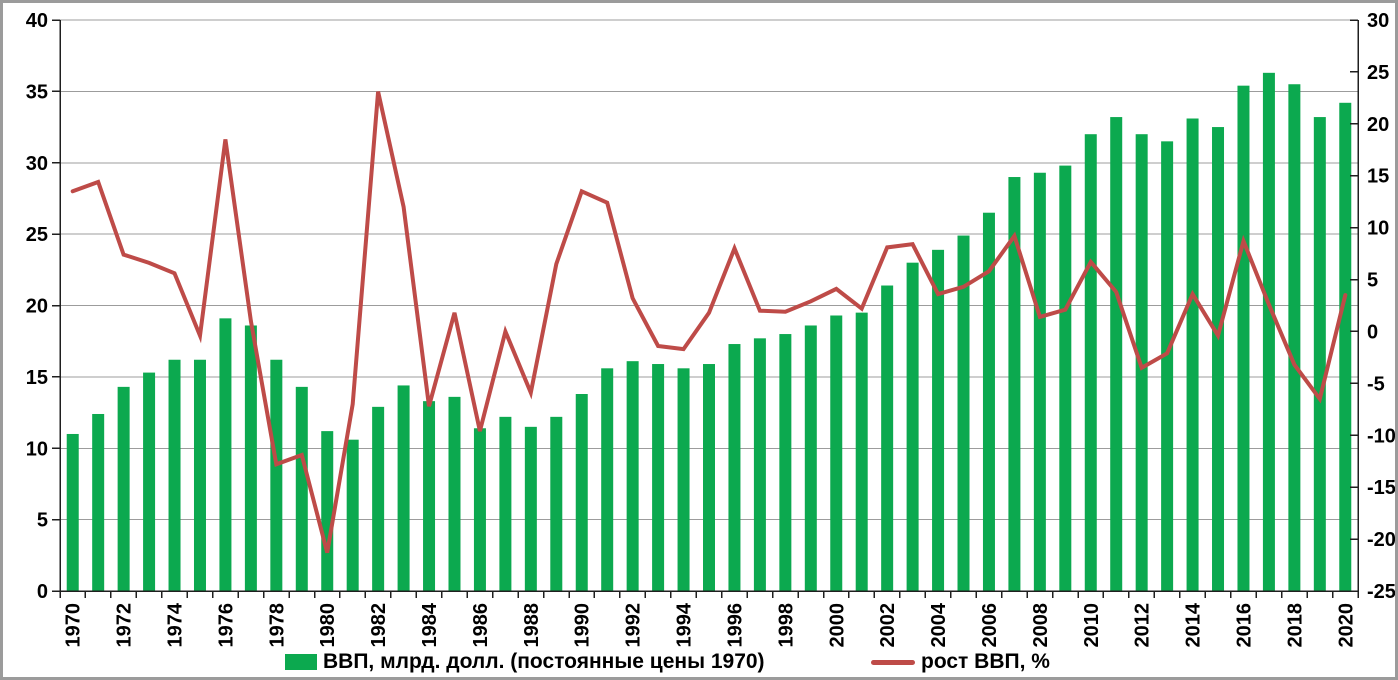  Describe the element at coordinates (149, 481) in the screenshot. I see `bar-1973` at that location.